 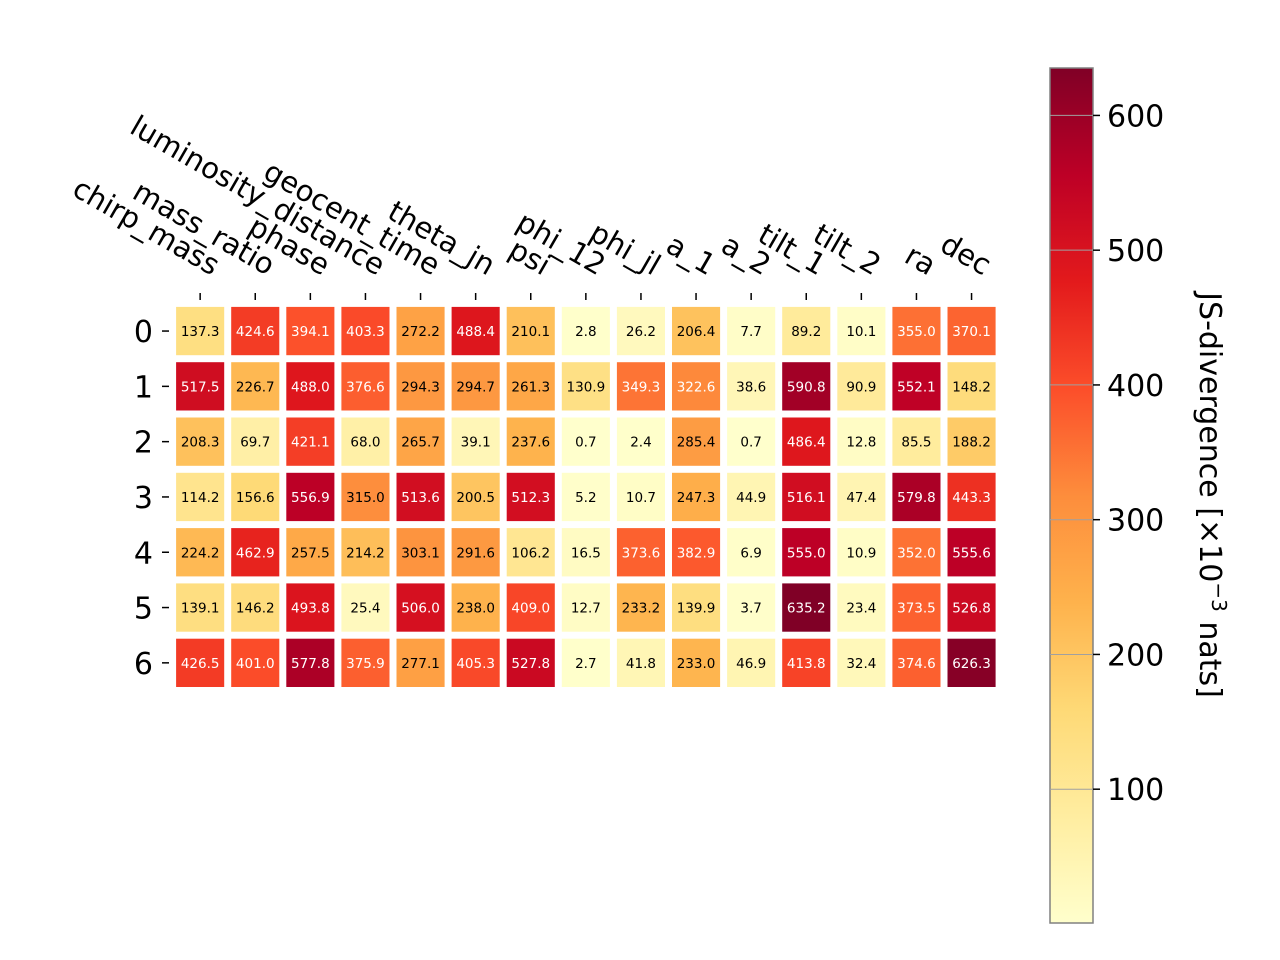 I want to click on cell-value-label: 285.4, so click(x=696, y=443).